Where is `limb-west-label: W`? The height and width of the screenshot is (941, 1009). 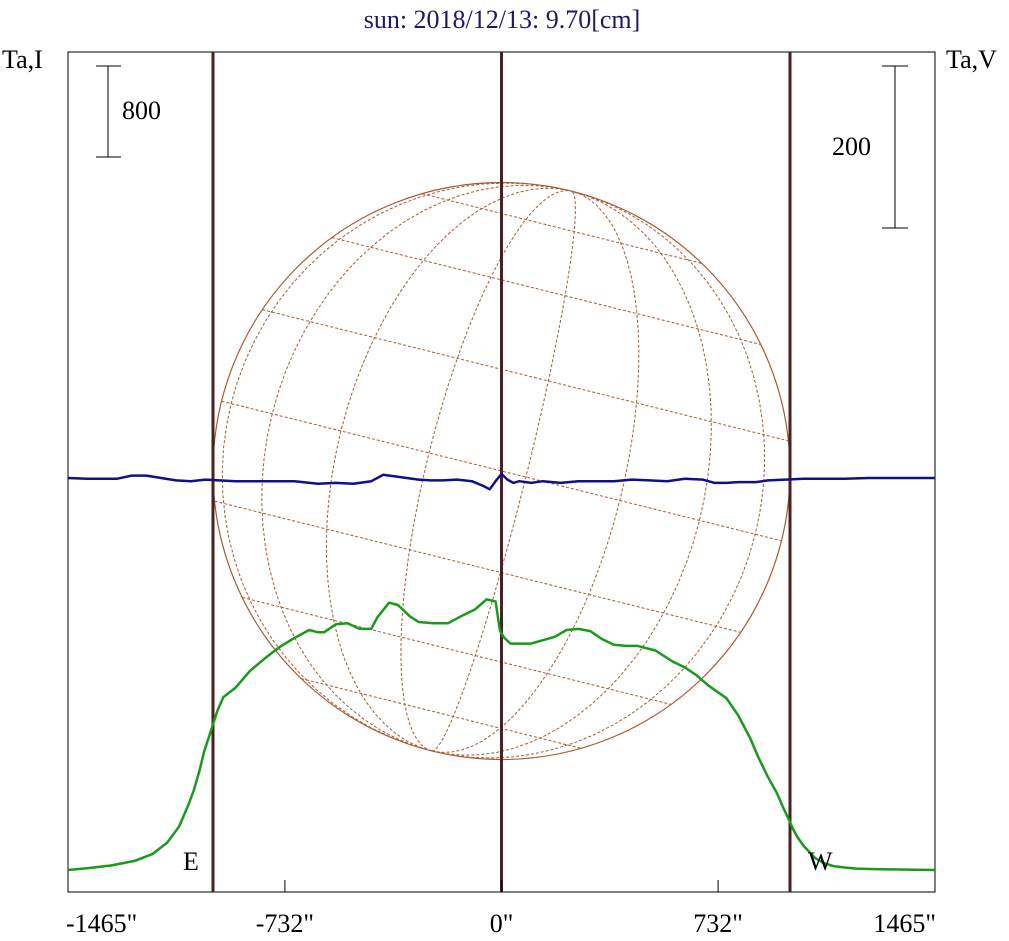
limb-west-label: W is located at coordinates (820, 861).